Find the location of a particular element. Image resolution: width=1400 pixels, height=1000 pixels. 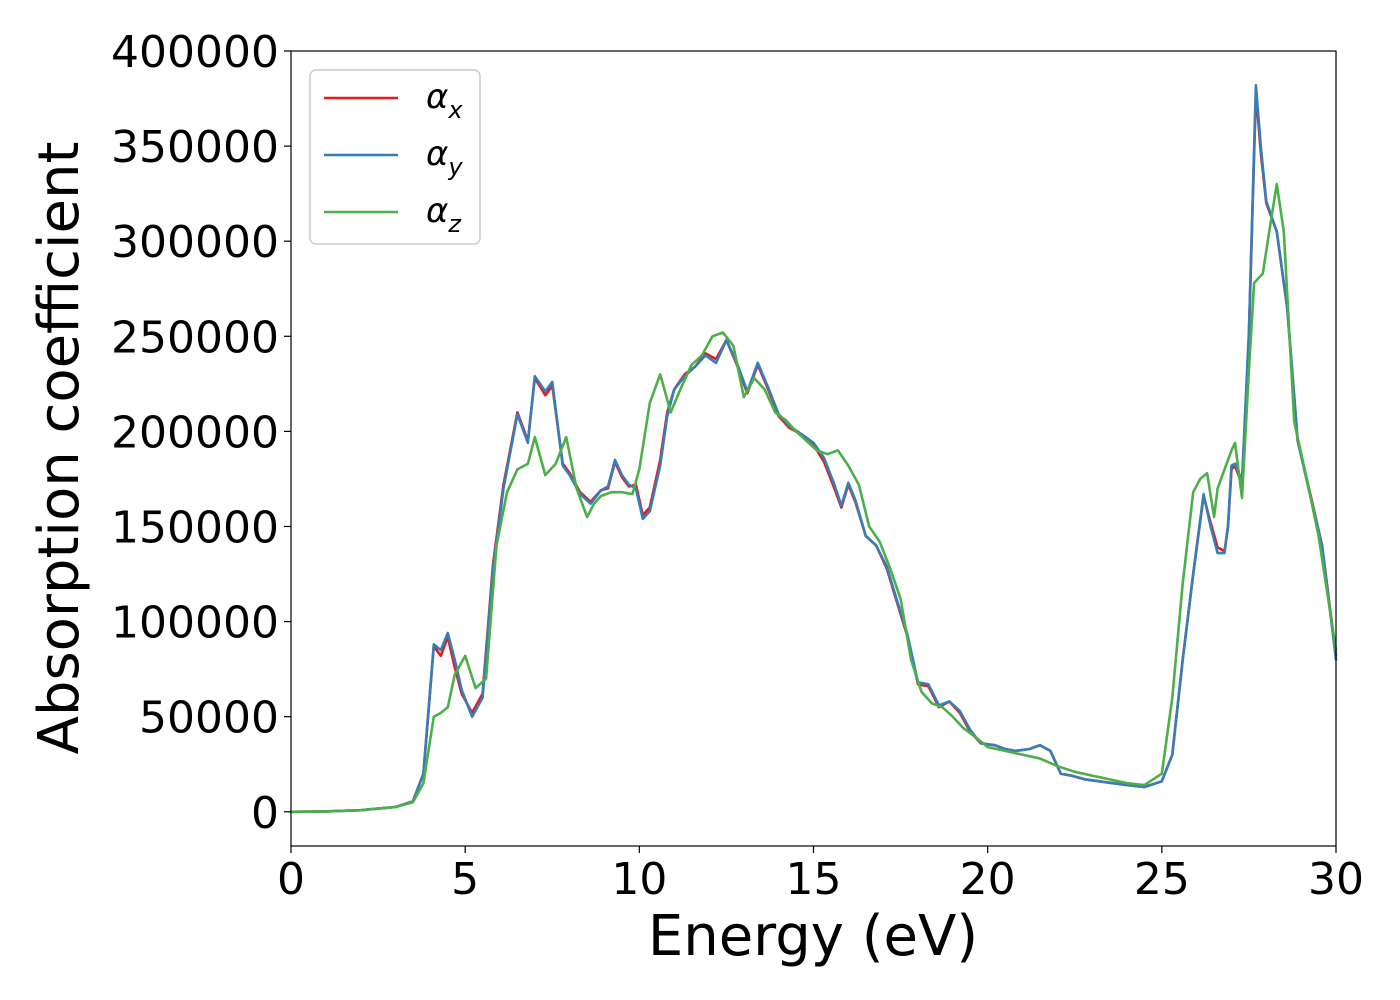

x-tick-label: 25 is located at coordinates (1162, 879).